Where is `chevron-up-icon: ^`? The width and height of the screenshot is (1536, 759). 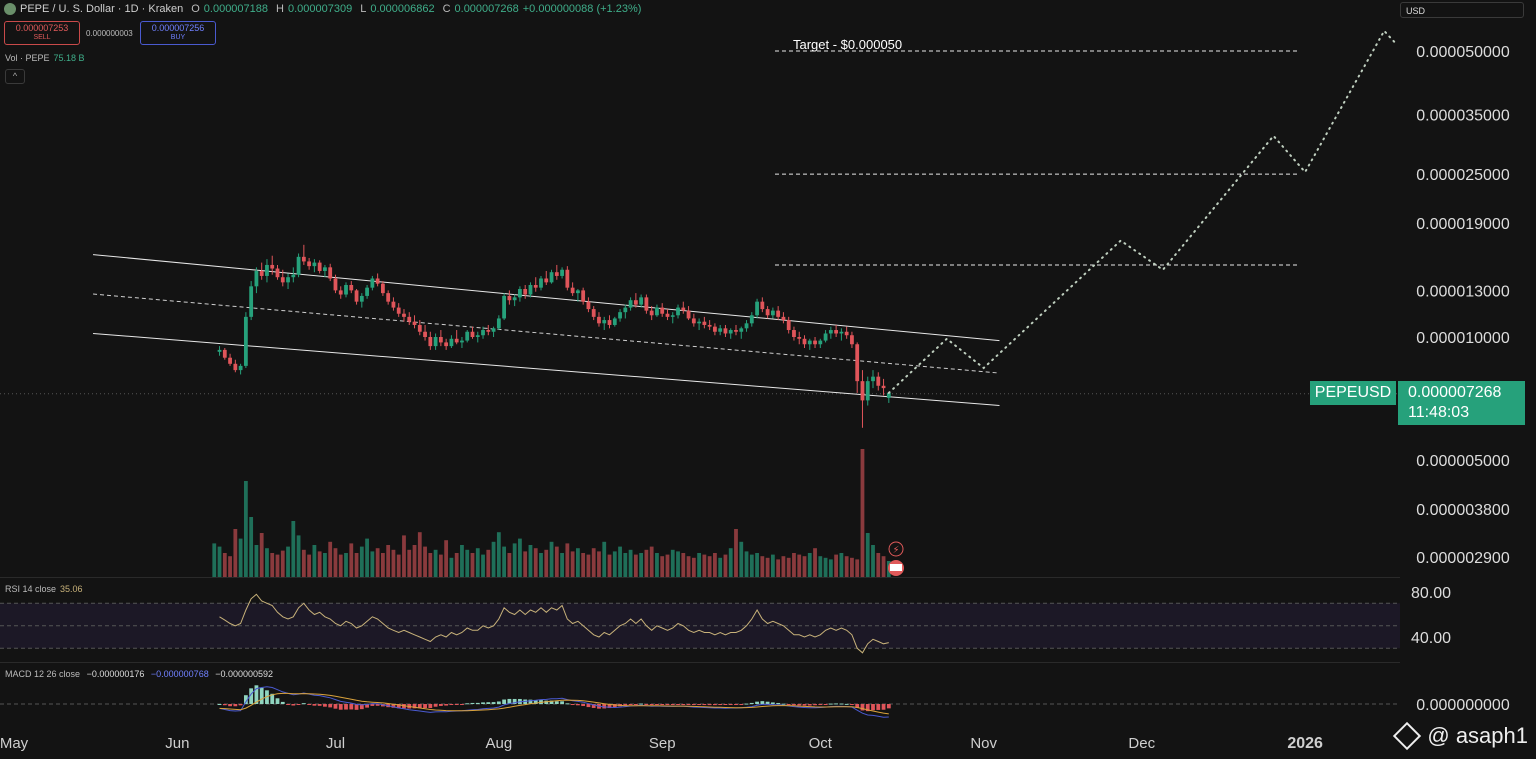
chevron-up-icon: ^ is located at coordinates (15, 76).